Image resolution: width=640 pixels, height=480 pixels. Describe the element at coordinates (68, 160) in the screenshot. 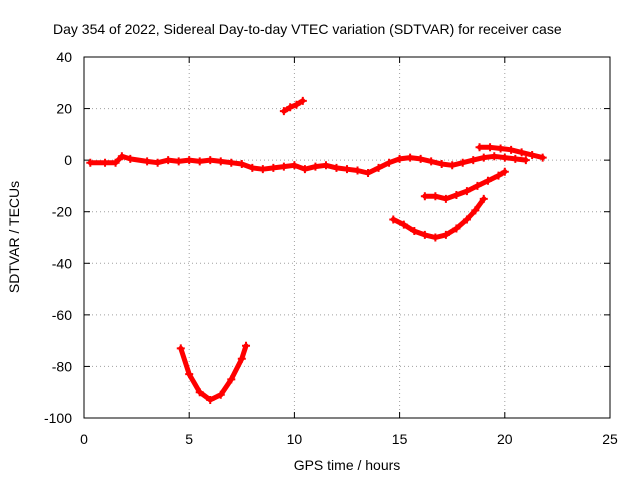

I see `y-tick-label: 0` at that location.